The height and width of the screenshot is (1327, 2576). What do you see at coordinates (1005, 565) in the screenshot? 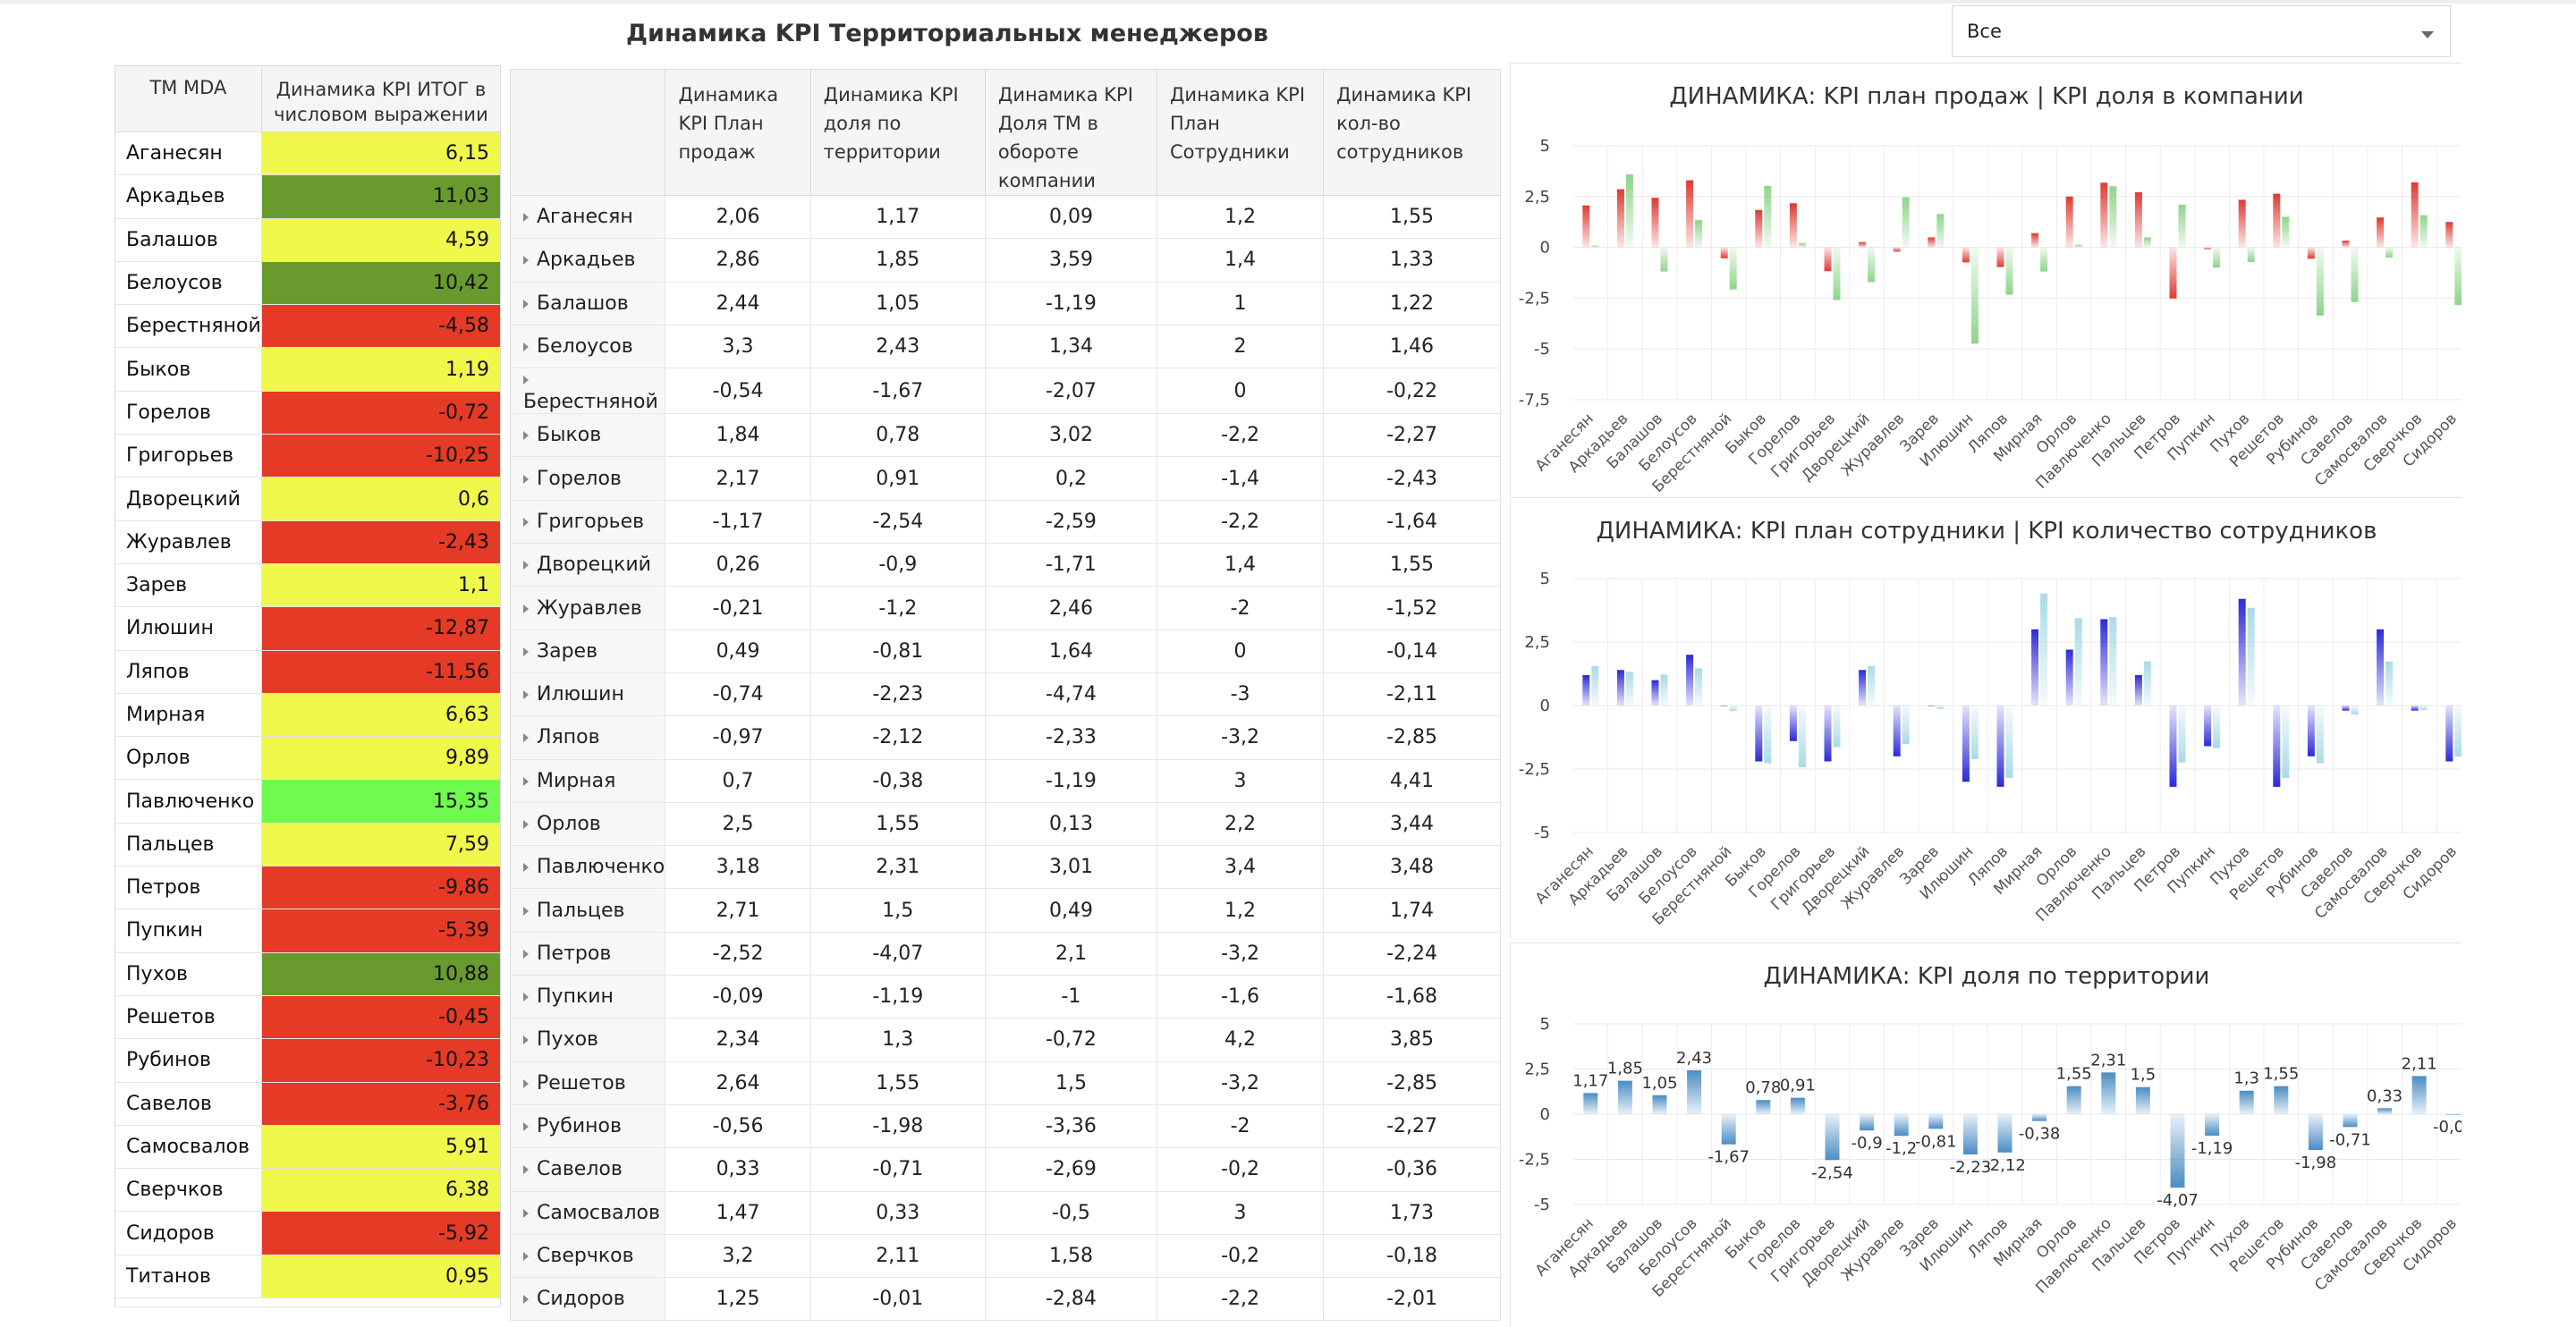
I see `table-row: Дворецкий 0,26 -0,9 -1,71 1,4 1,55` at bounding box center [1005, 565].